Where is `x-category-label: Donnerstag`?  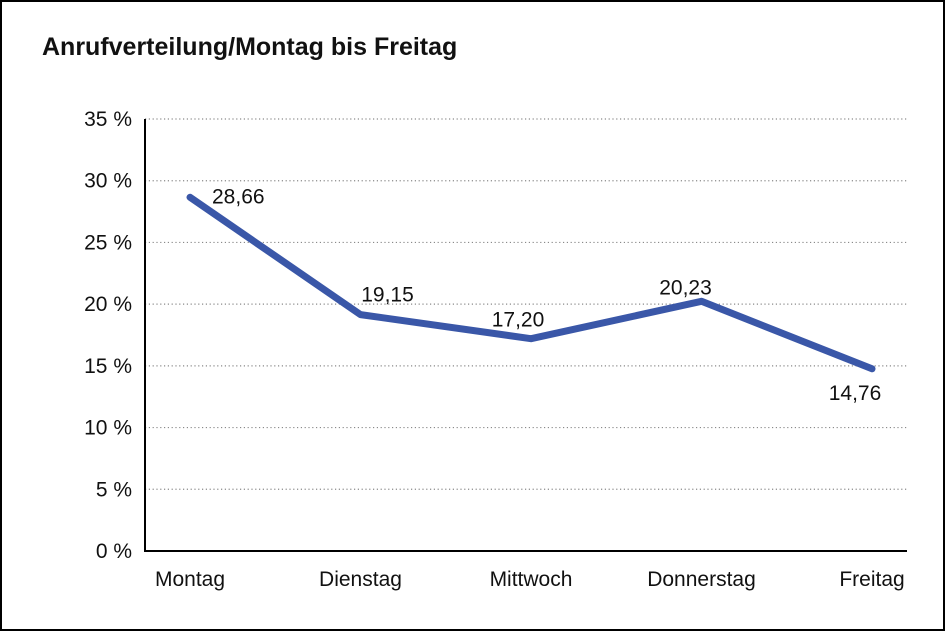 x-category-label: Donnerstag is located at coordinates (701, 579).